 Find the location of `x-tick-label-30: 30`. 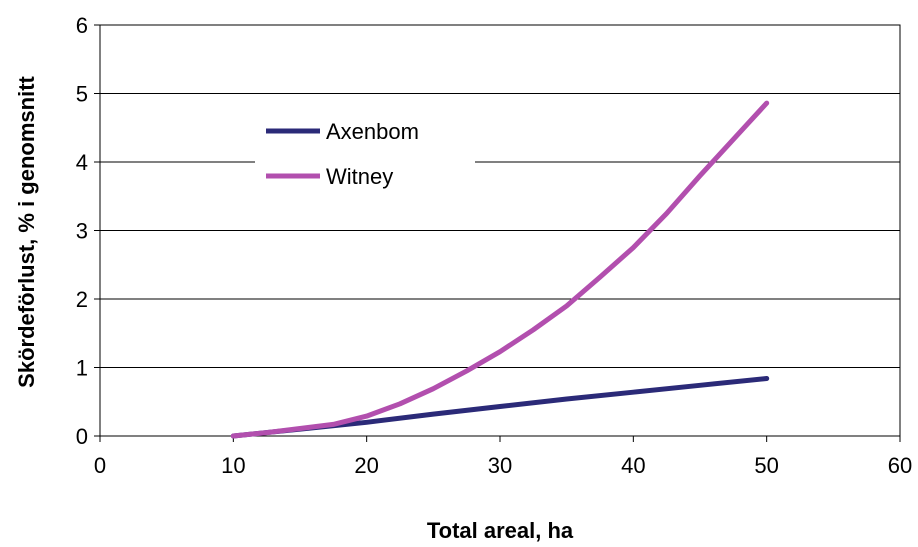

x-tick-label-30: 30 is located at coordinates (500, 465).